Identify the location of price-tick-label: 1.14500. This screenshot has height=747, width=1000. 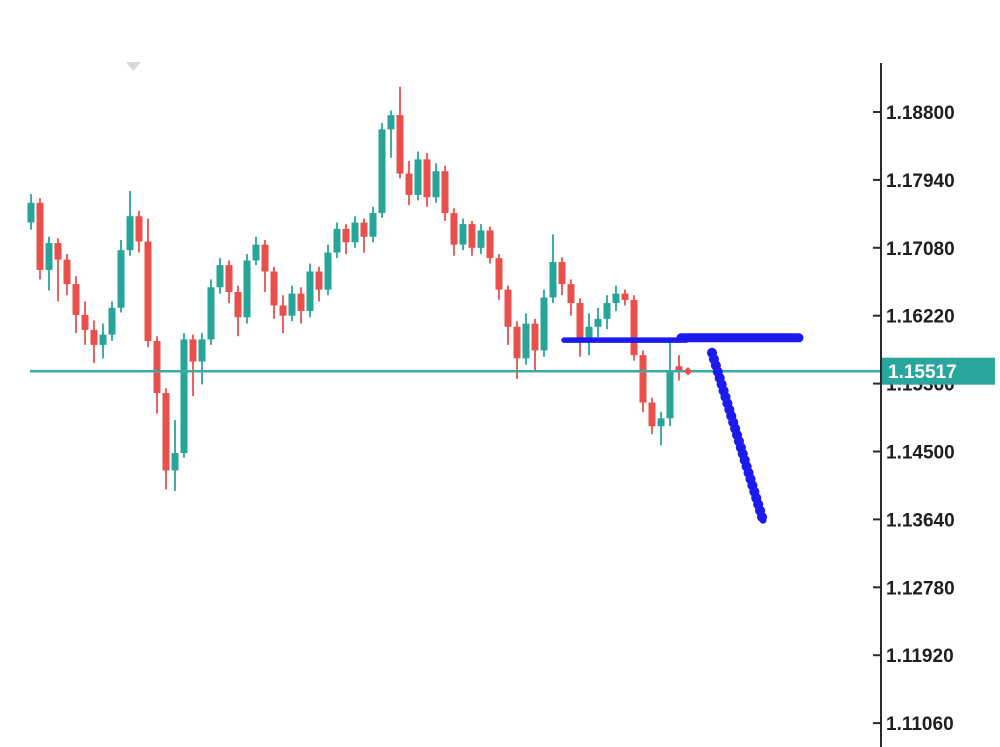
(920, 453).